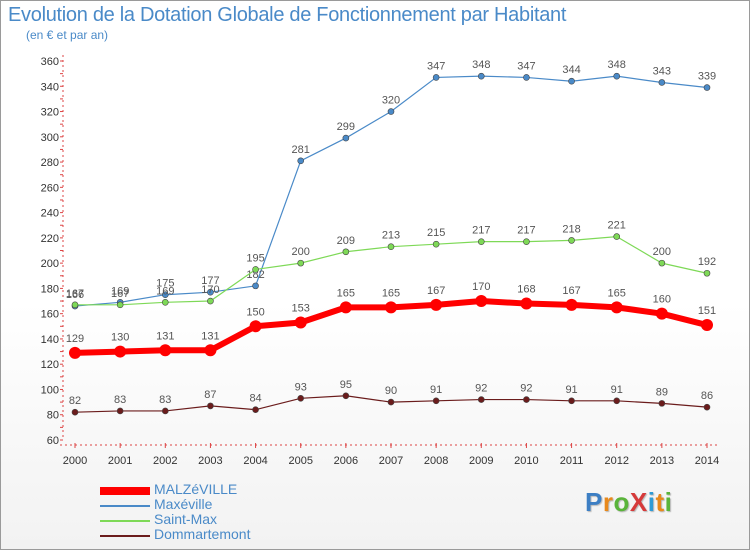  I want to click on legend-label: Dommartemont, so click(202, 534).